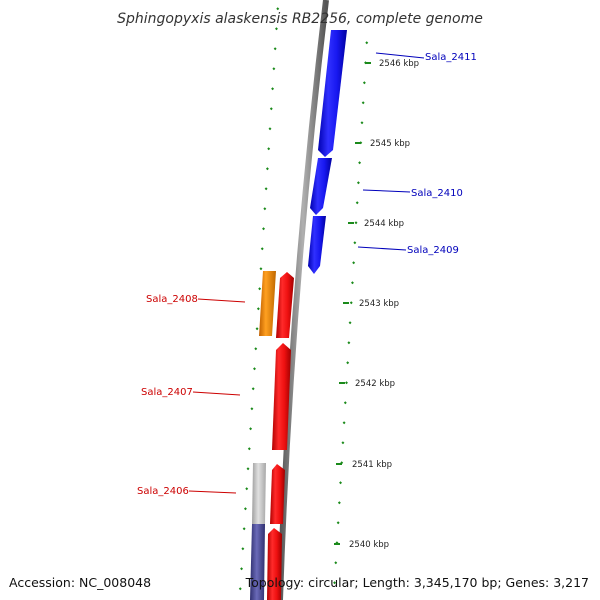 This screenshot has width=600, height=600. What do you see at coordinates (379, 304) in the screenshot?
I see `tick-label: 2543 kbp` at bounding box center [379, 304].